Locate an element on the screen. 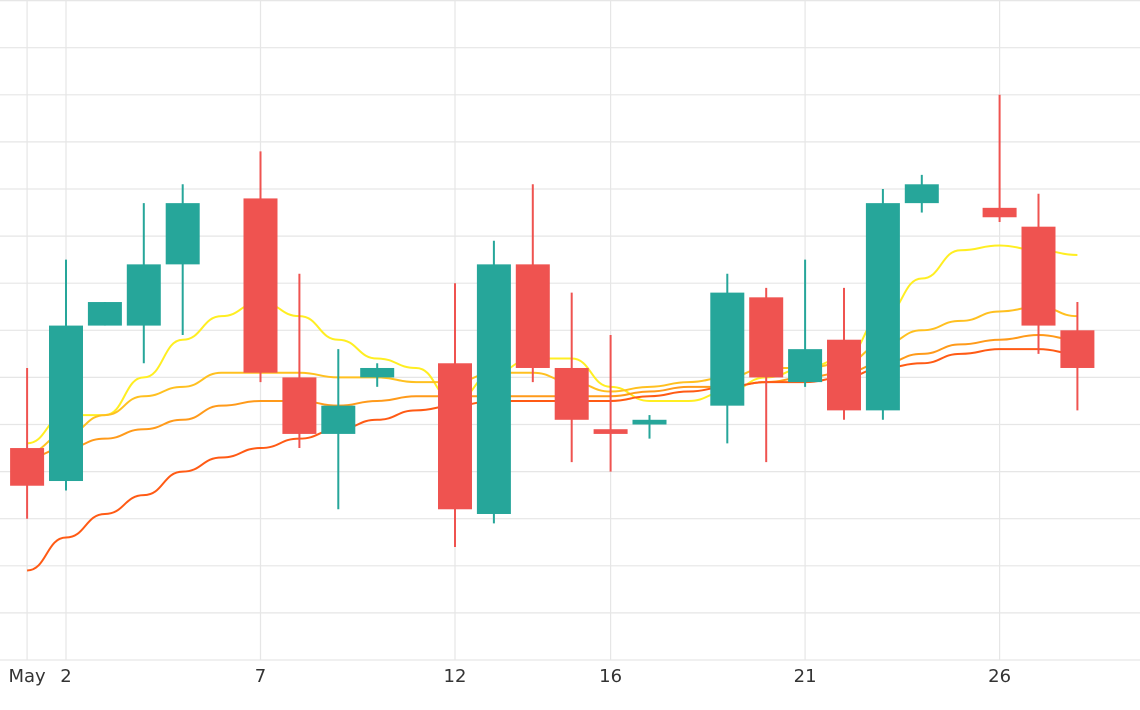 The height and width of the screenshot is (710, 1140). x-tick-label: 16 is located at coordinates (610, 676).